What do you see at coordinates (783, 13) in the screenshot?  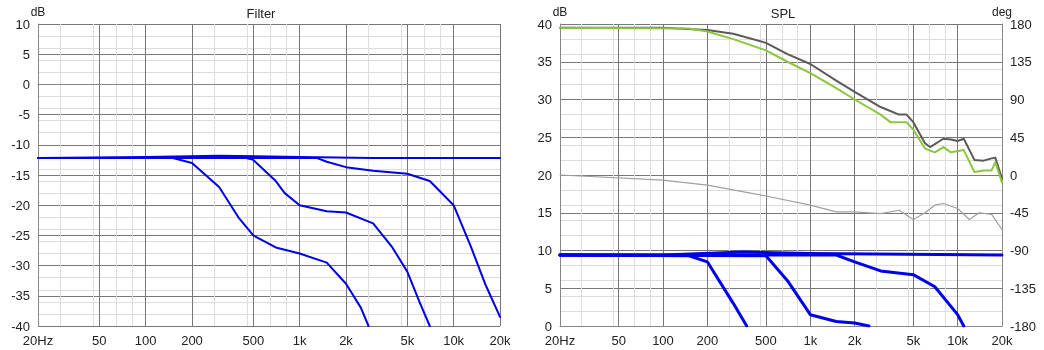 I see `chart-title: SPL` at bounding box center [783, 13].